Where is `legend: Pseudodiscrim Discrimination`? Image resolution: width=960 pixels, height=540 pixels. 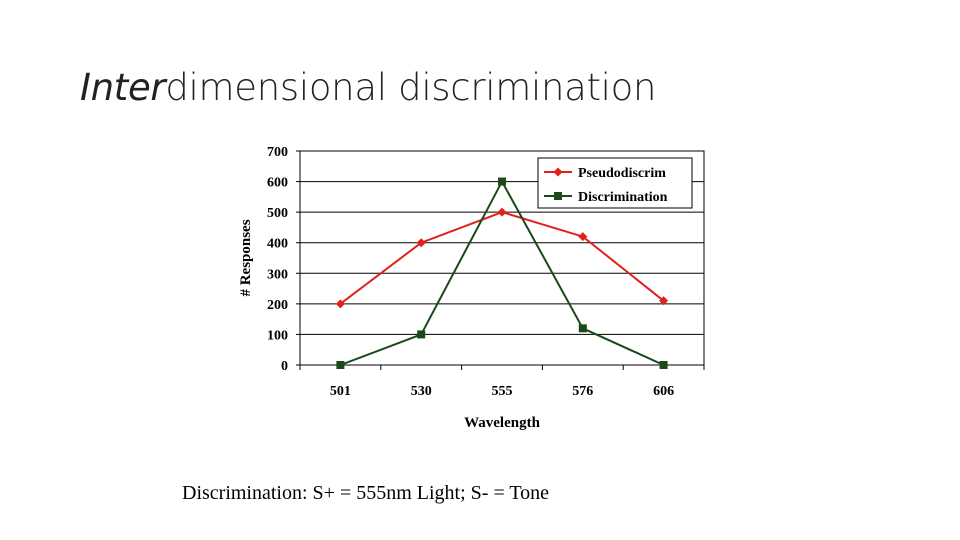
legend: Pseudodiscrim Discrimination is located at coordinates (615, 183).